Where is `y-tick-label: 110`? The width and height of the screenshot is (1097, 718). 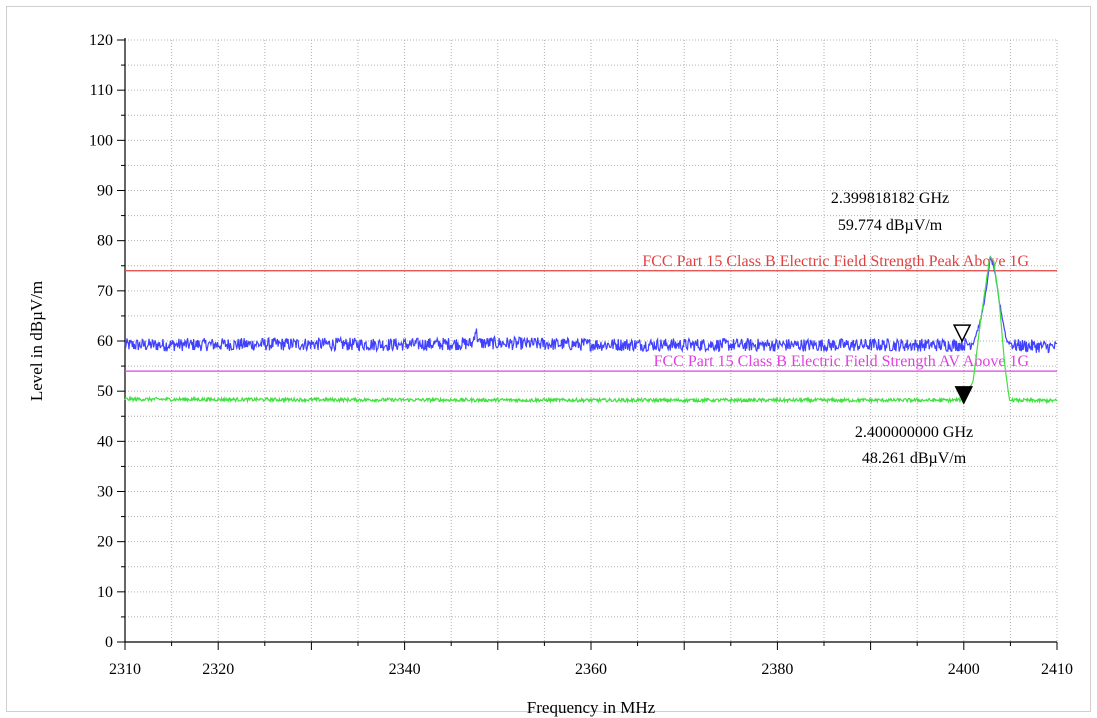 y-tick-label: 110 is located at coordinates (101, 90).